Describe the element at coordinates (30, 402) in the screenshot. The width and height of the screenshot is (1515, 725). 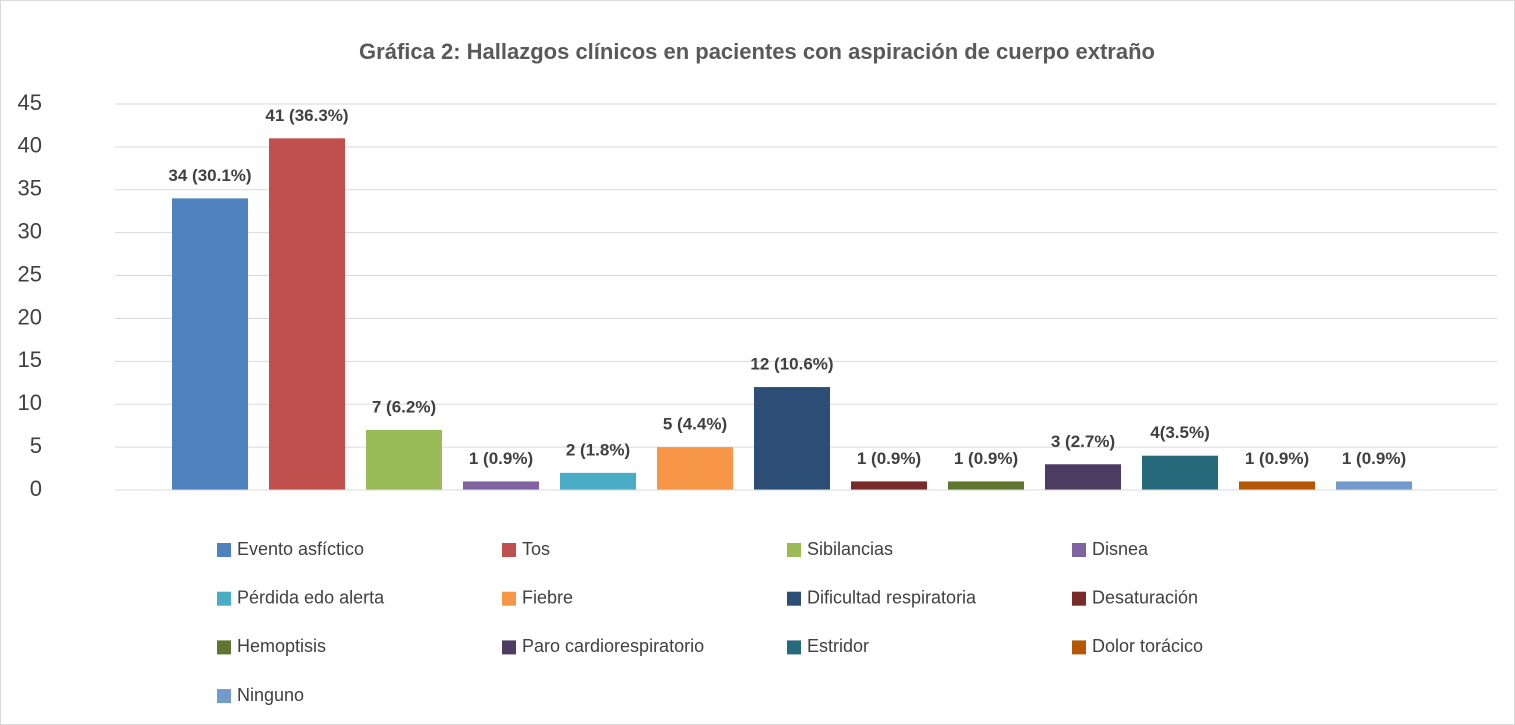
I see `y-tick-label: 10` at that location.